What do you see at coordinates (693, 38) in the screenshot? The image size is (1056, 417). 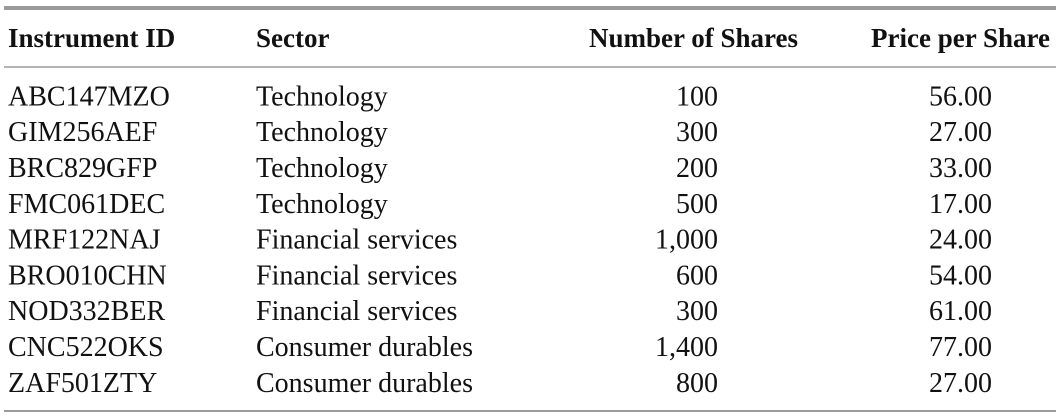 I see `column-header: Number of Shares` at bounding box center [693, 38].